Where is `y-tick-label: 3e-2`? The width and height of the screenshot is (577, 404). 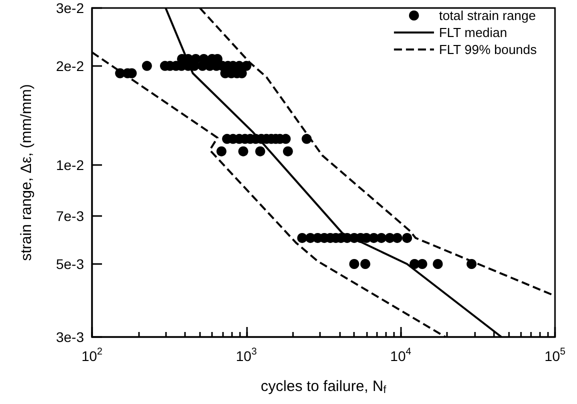
y-tick-label: 3e-2 is located at coordinates (70, 8).